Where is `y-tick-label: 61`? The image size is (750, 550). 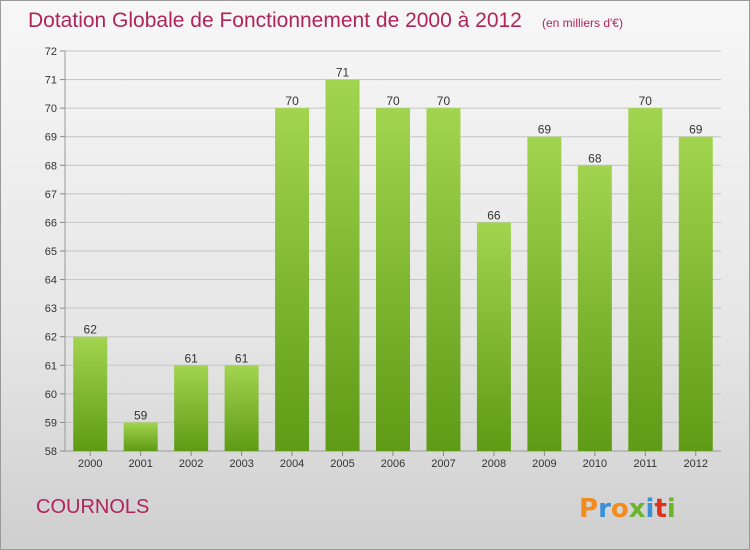
y-tick-label: 61 is located at coordinates (51, 366).